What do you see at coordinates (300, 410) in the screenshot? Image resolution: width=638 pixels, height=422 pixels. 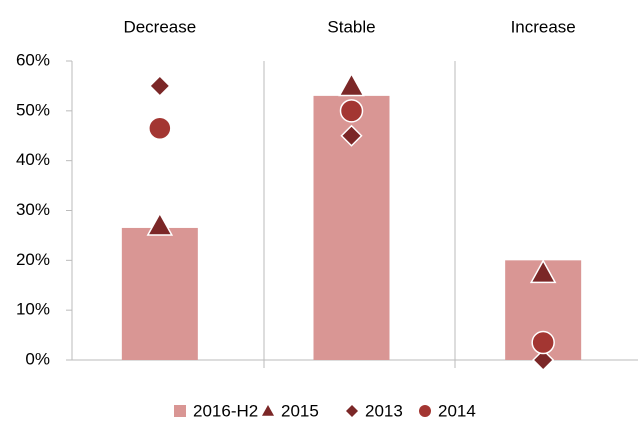 I see `legend-label: 2015` at bounding box center [300, 410].